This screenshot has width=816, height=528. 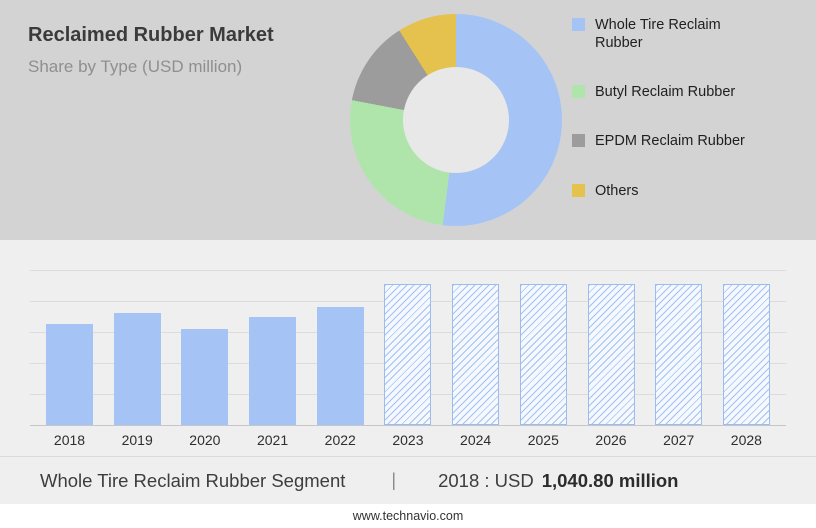 What do you see at coordinates (543, 440) in the screenshot?
I see `x-label-2025: 2025` at bounding box center [543, 440].